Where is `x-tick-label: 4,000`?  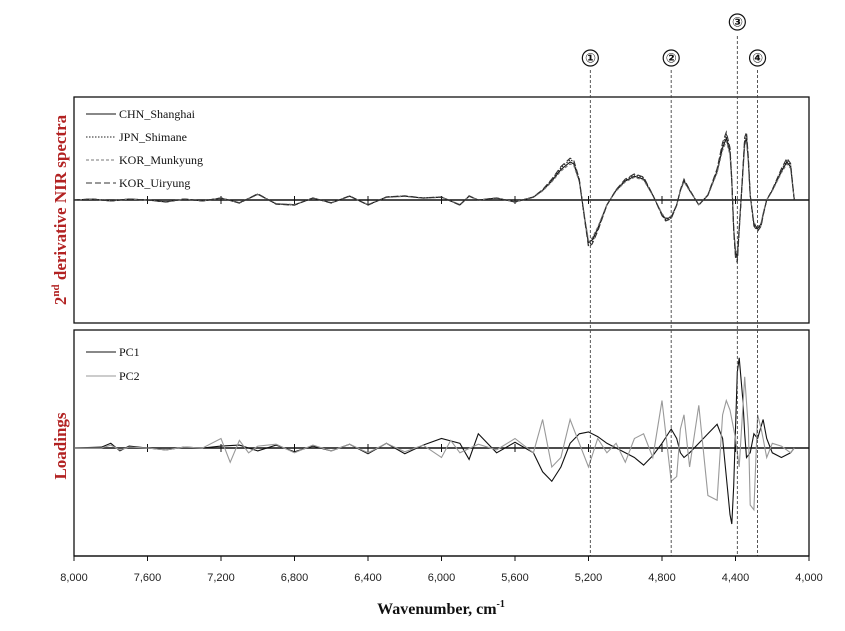
x-tick-label: 4,000 is located at coordinates (809, 578).